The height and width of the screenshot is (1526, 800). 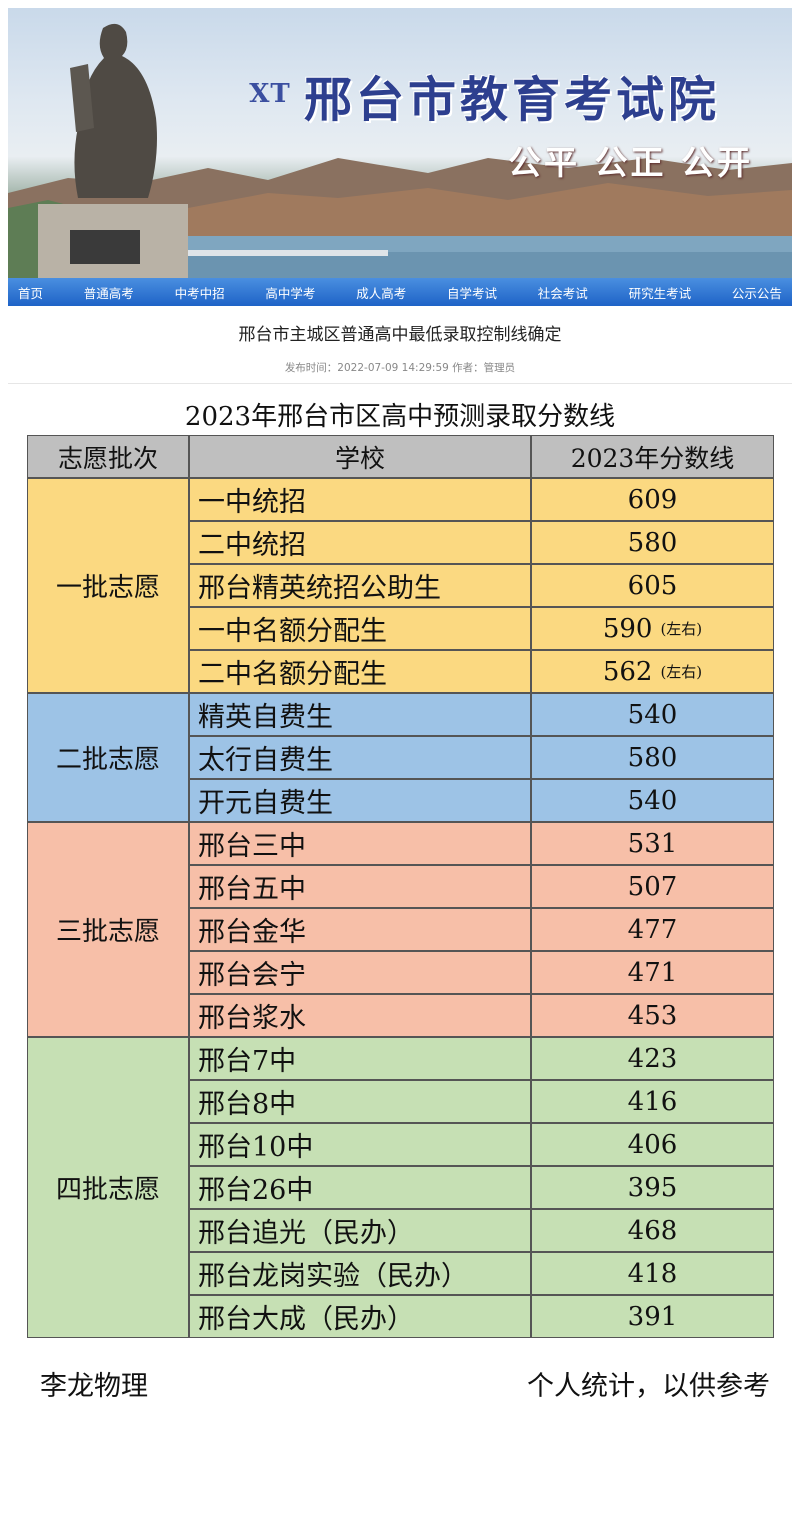 What do you see at coordinates (471, 293) in the screenshot?
I see `nav-item-self-study: 自学考试` at bounding box center [471, 293].